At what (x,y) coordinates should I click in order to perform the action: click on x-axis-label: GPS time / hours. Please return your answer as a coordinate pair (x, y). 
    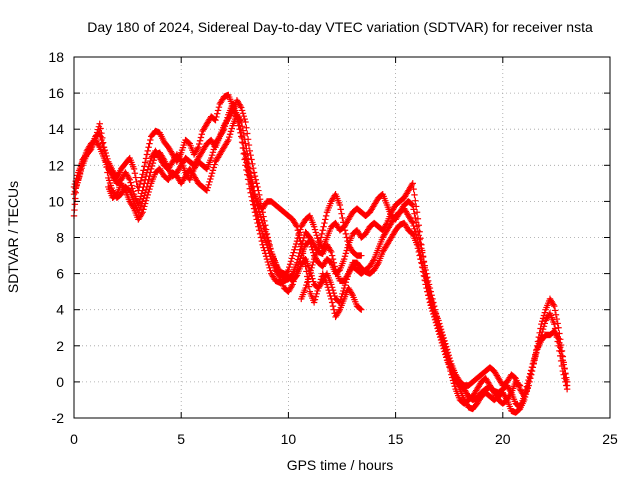
    Looking at the image, I should click on (340, 465).